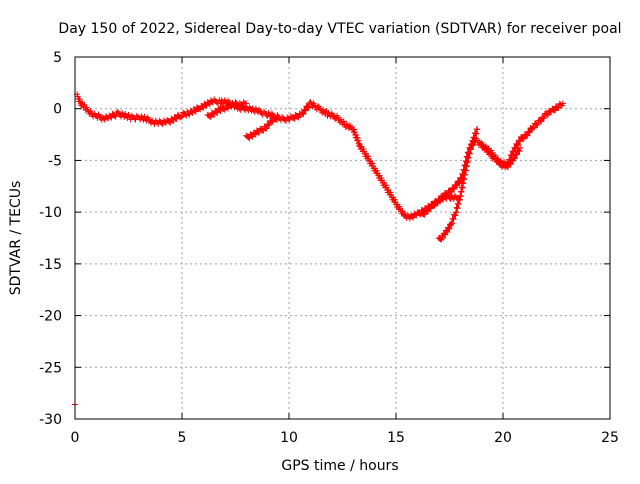  I want to click on x-tick-label: 20, so click(503, 438).